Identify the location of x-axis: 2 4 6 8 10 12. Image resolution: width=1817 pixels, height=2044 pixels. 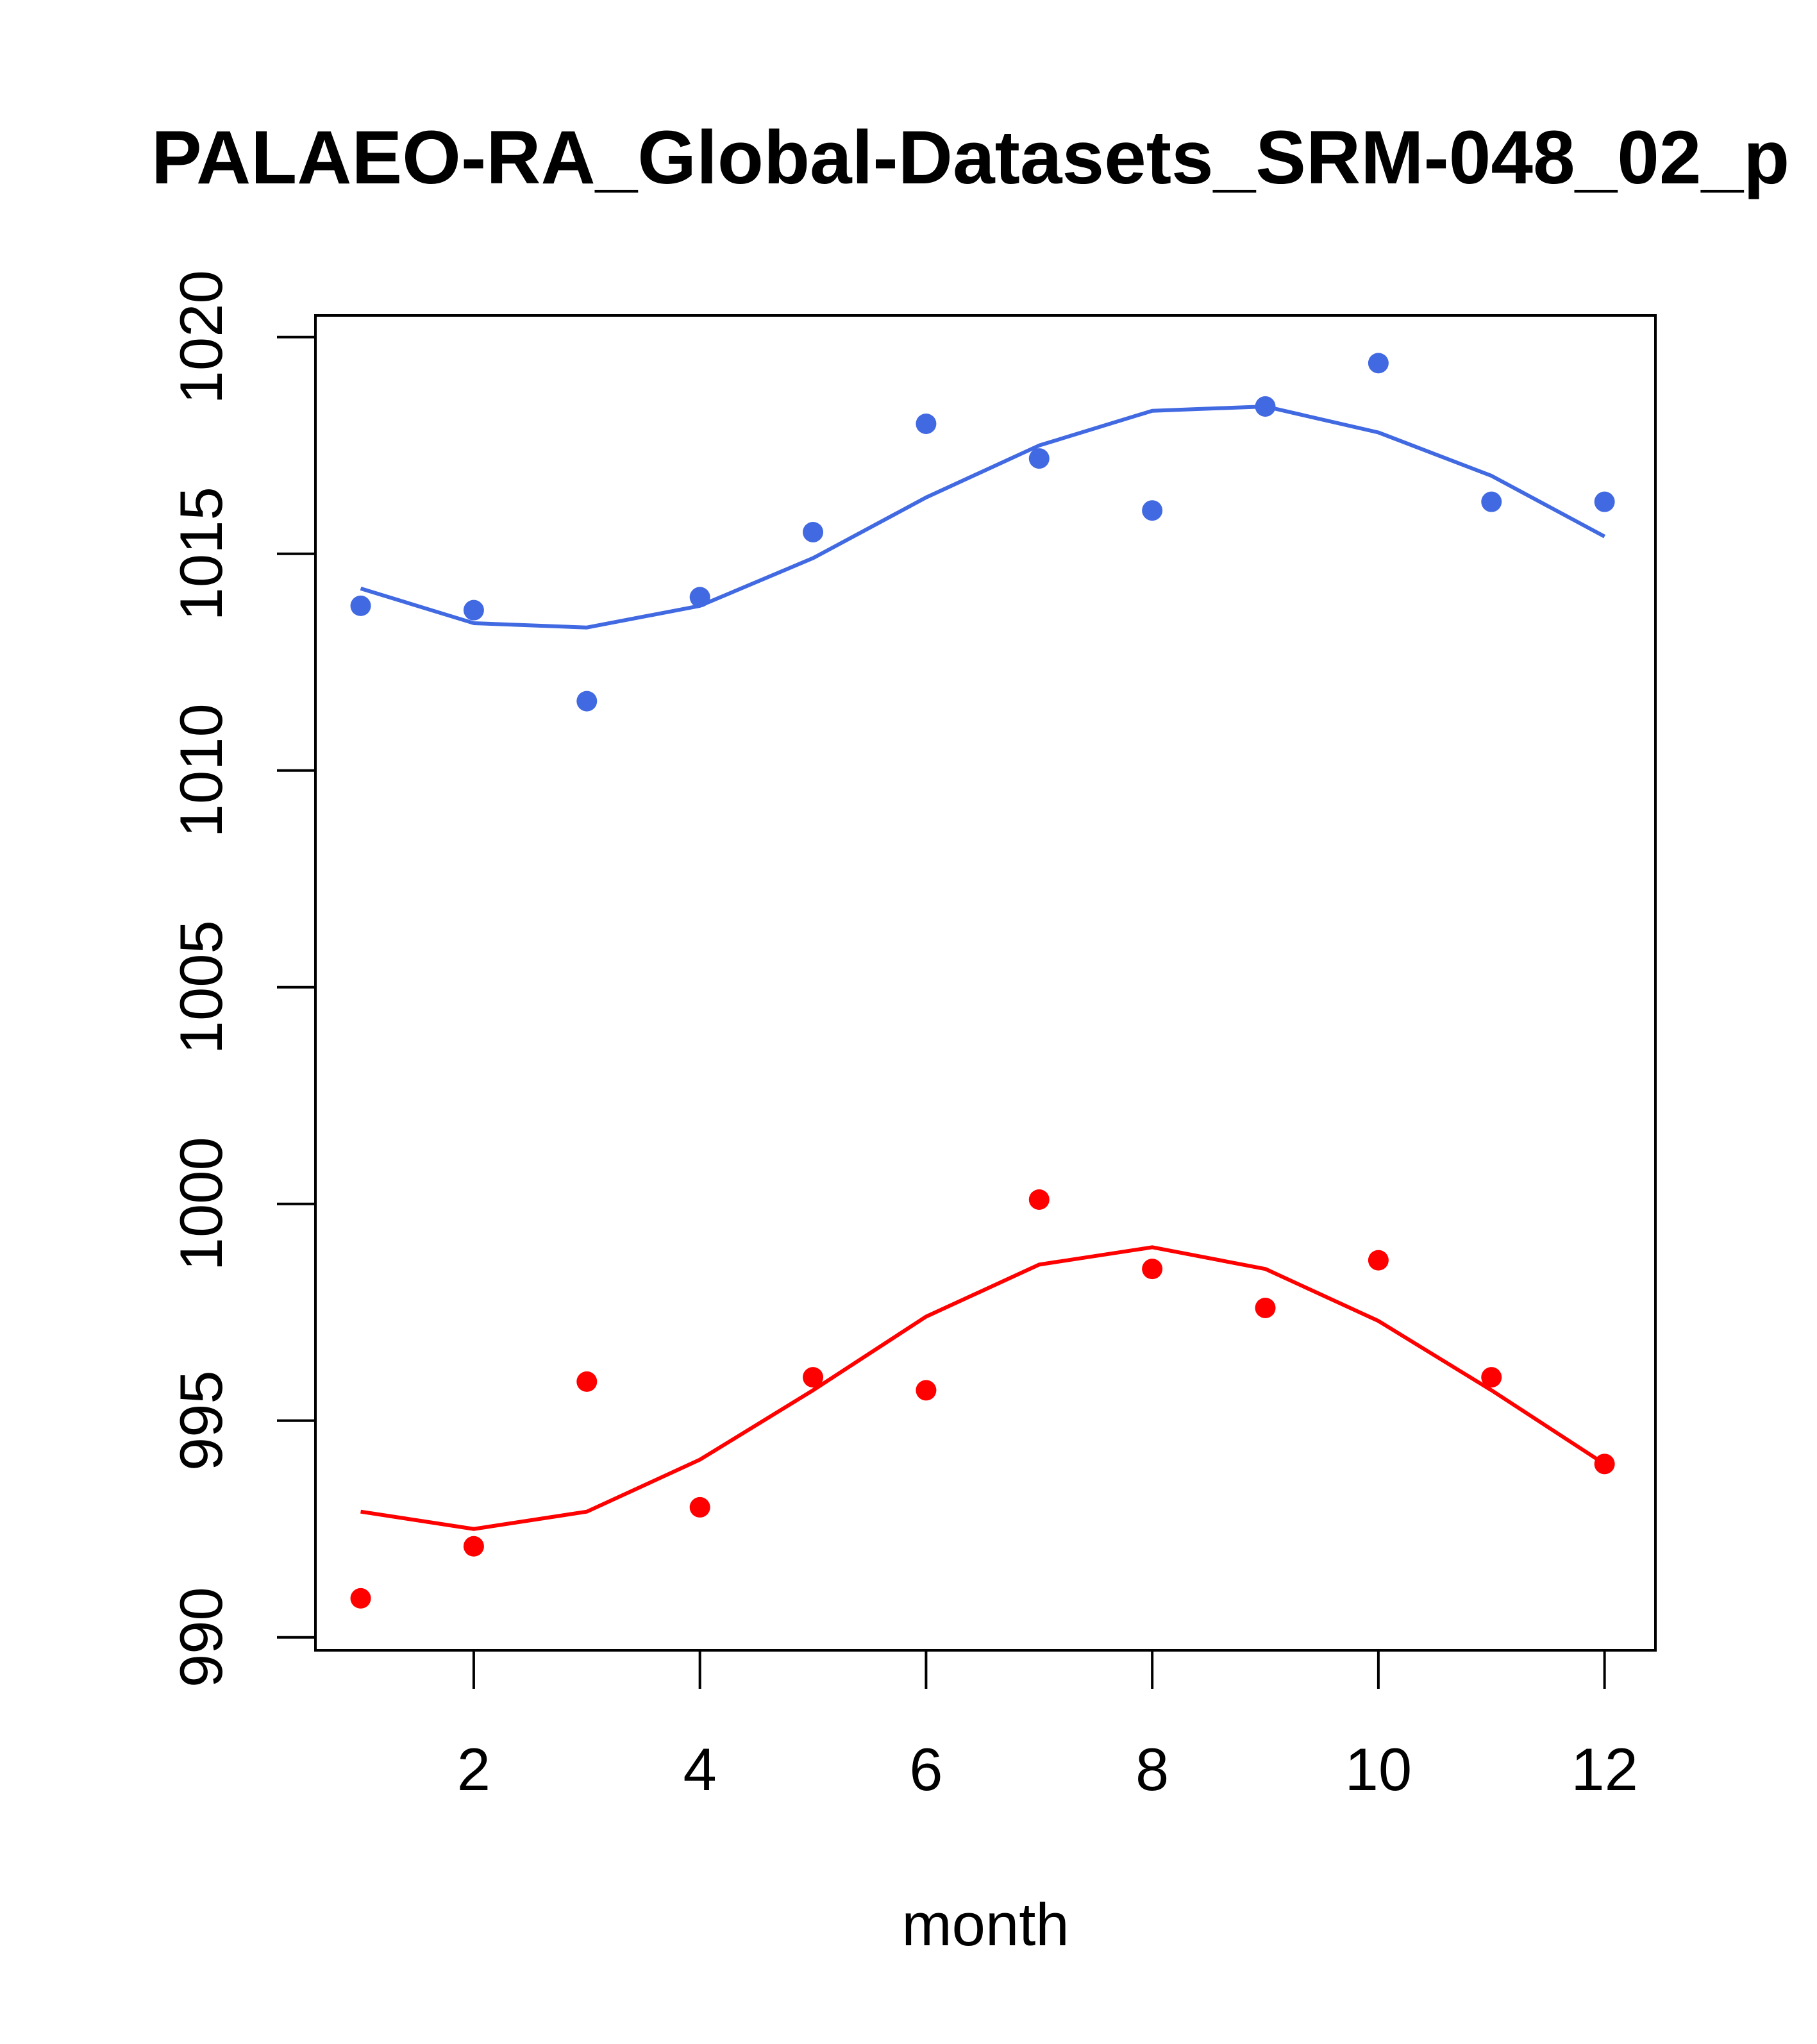
(1047, 1726).